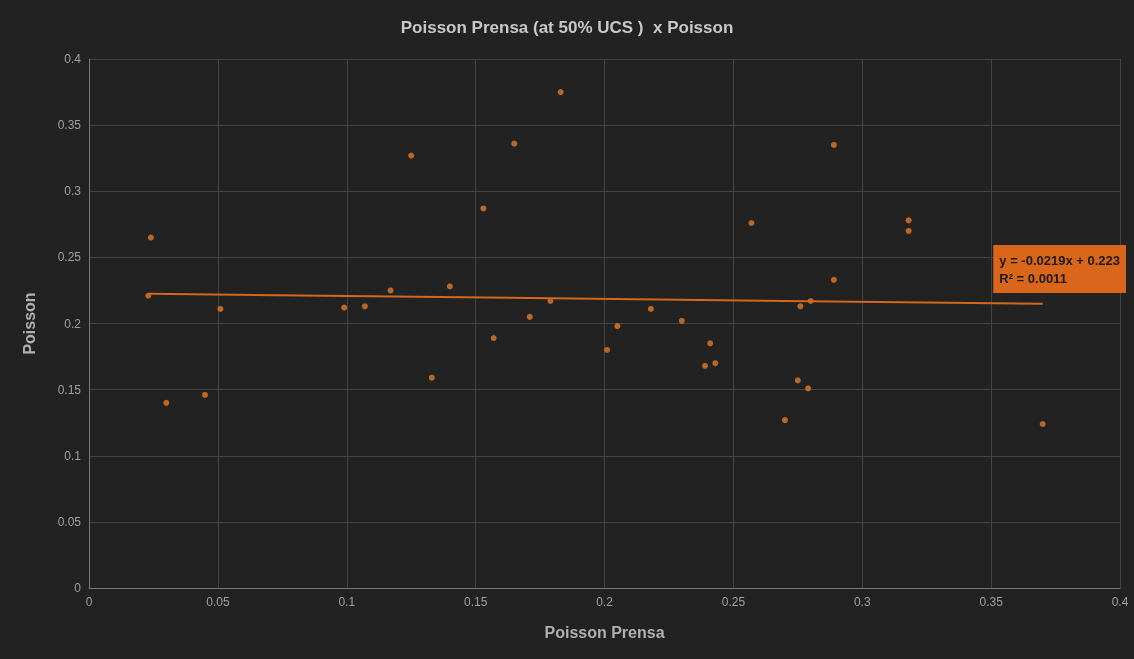 The width and height of the screenshot is (1134, 659). Describe the element at coordinates (567, 27) in the screenshot. I see `chart-title: Poisson Prensa (at 50% UCS ) x Poisson` at that location.